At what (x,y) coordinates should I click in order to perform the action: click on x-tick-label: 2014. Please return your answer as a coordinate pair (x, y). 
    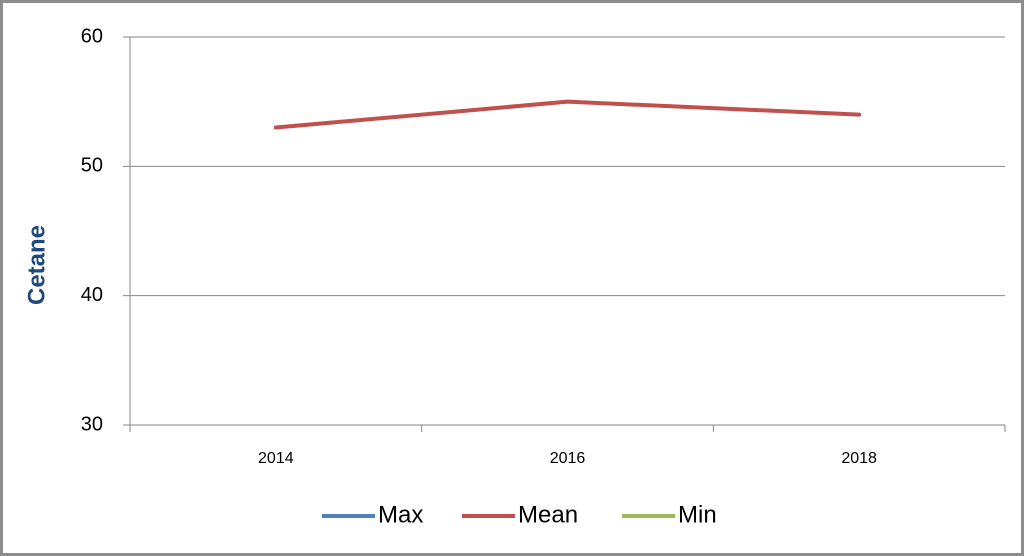
    Looking at the image, I should click on (276, 458).